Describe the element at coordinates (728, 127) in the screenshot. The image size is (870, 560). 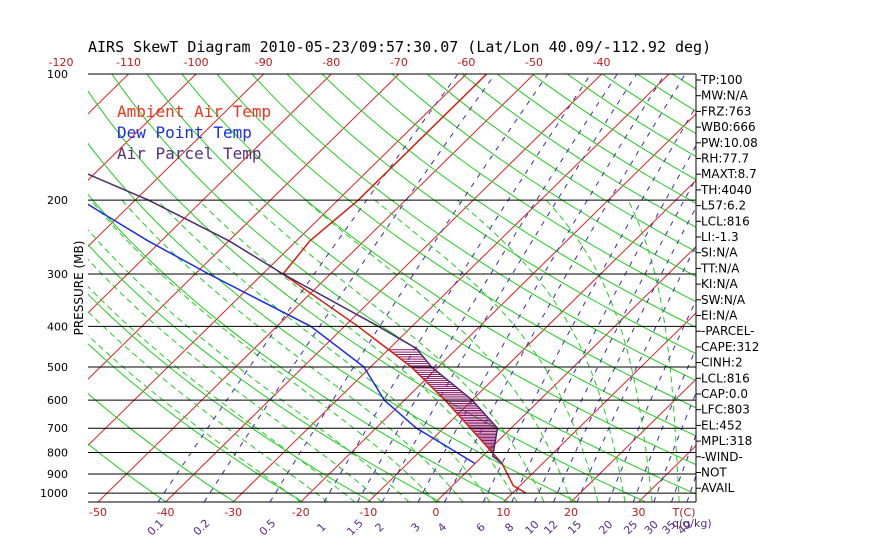
I see `index-label: WB0:666` at that location.